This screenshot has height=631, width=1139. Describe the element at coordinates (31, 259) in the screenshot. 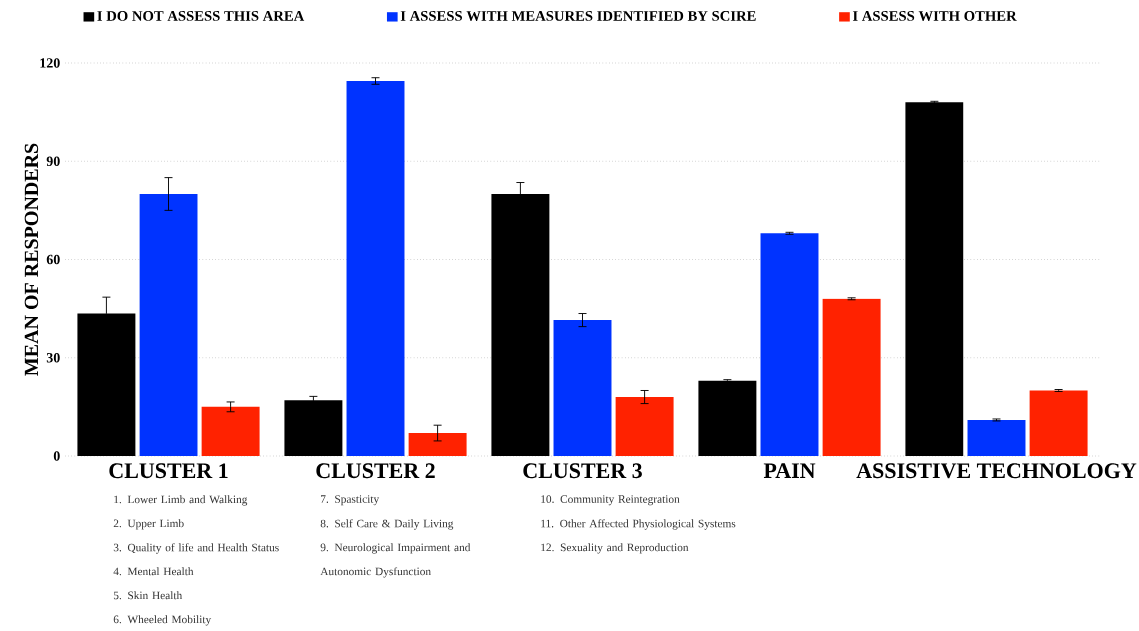

I see `y-axis-title: MEAN OF RESPONDERS` at that location.